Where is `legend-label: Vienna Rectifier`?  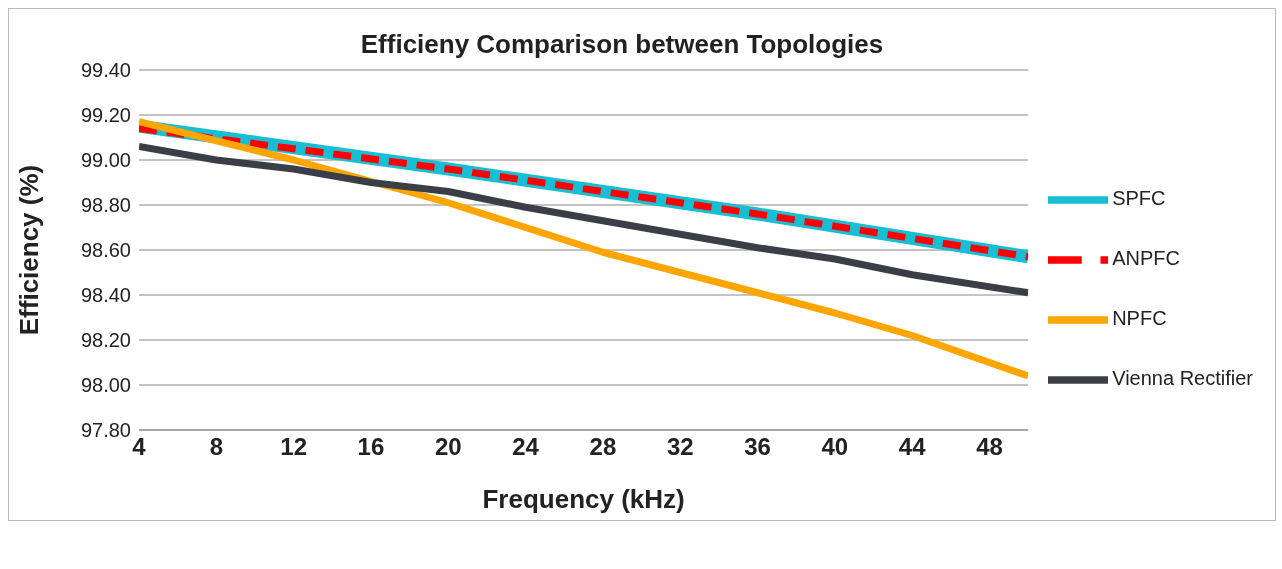
legend-label: Vienna Rectifier is located at coordinates (1182, 378).